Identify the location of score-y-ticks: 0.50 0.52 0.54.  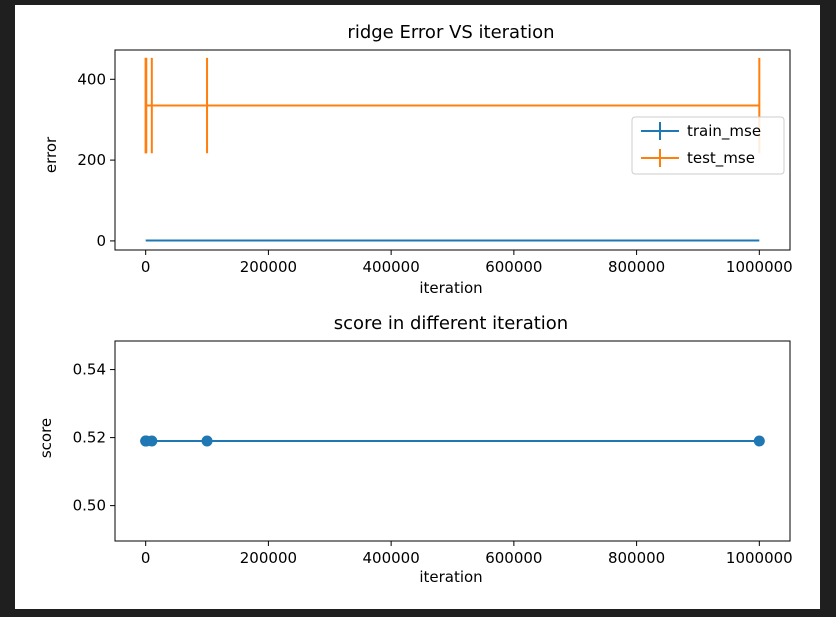
(94, 438).